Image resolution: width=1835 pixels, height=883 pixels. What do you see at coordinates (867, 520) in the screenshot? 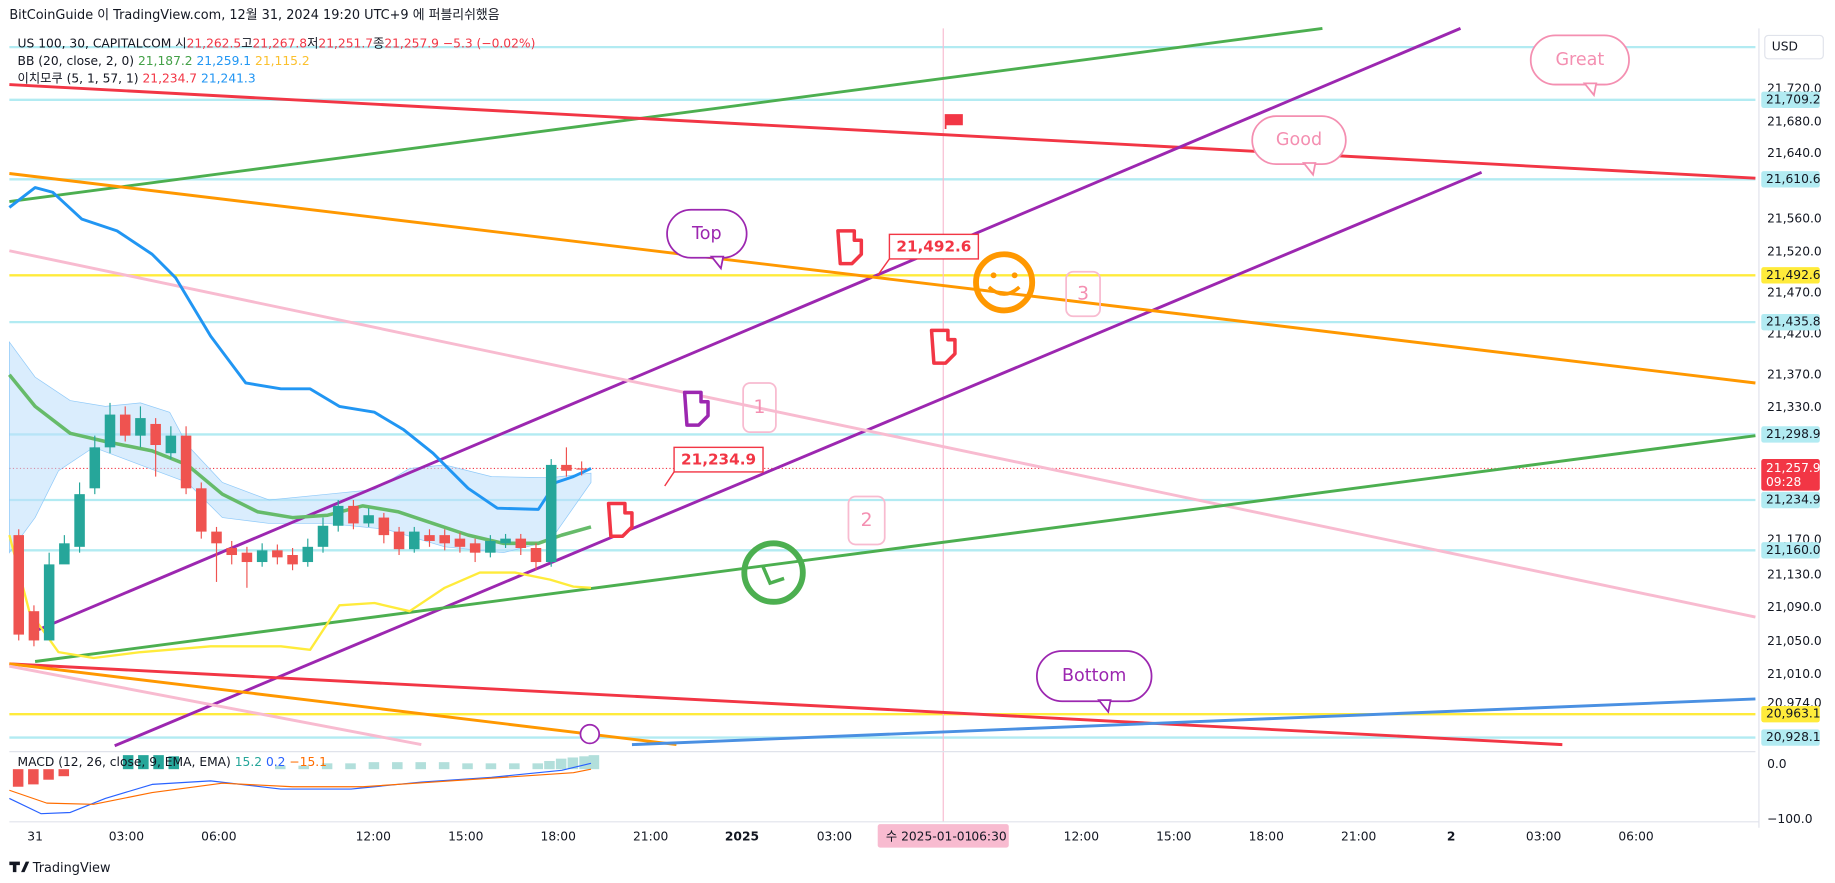
I see `number-note-text: 2` at bounding box center [867, 520].